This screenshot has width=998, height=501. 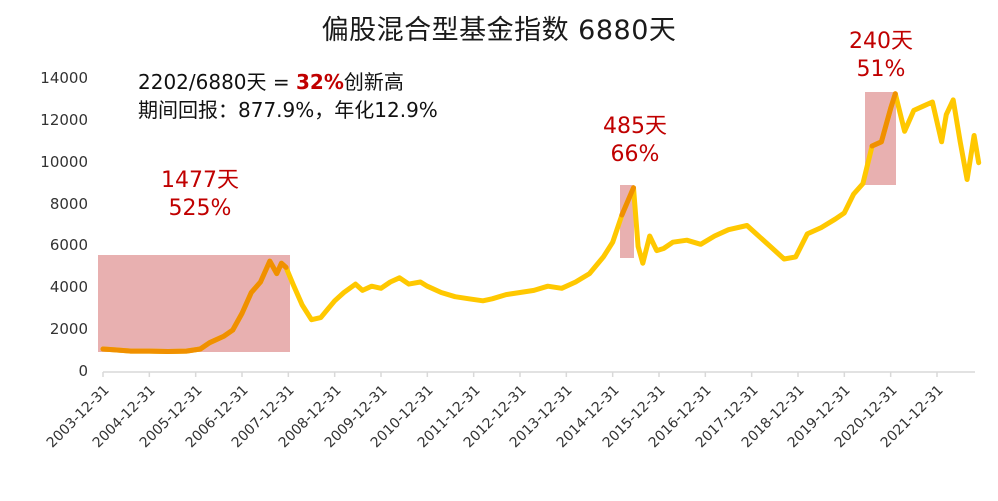 What do you see at coordinates (881, 69) in the screenshot?
I see `peak-3-return: 51%` at bounding box center [881, 69].